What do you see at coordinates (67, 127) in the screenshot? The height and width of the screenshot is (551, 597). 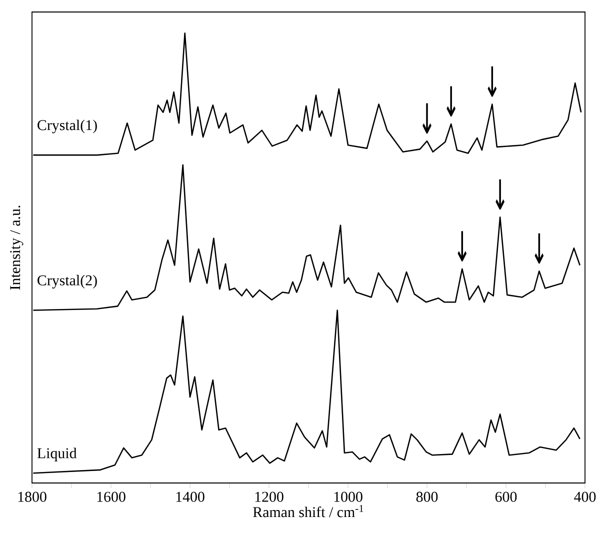 I see `series-label: Crystal(1)` at bounding box center [67, 127].